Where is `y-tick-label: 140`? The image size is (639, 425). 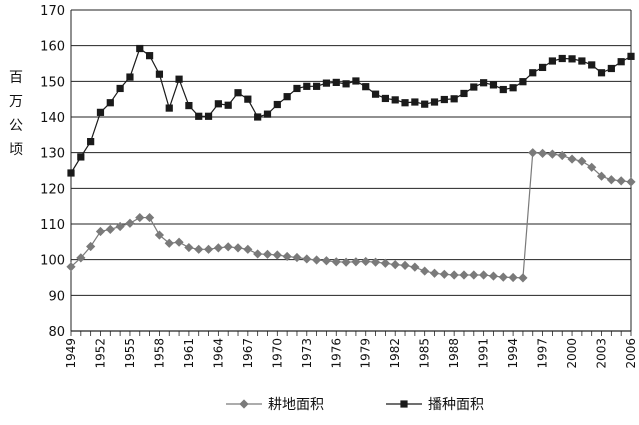
y-tick-label: 140 is located at coordinates (52, 118).